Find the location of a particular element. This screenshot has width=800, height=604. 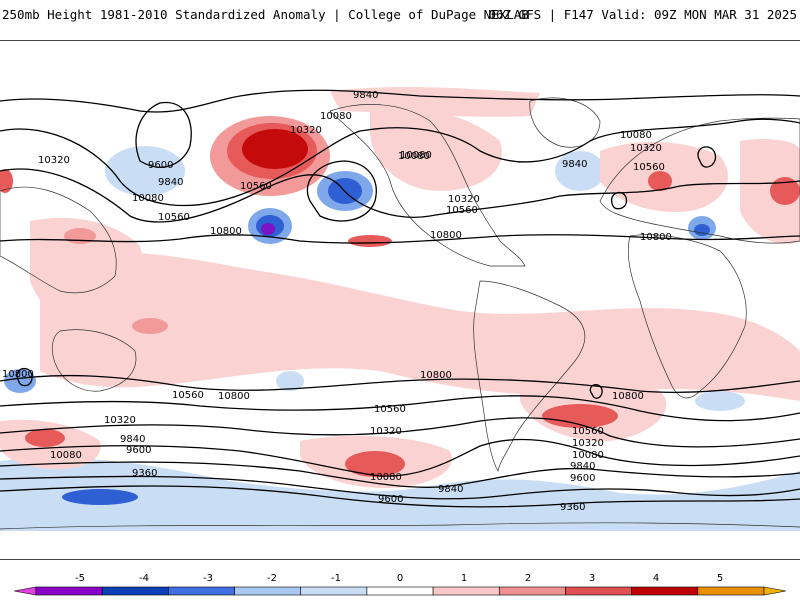

blue-africa-patch is located at coordinates (720, 401).